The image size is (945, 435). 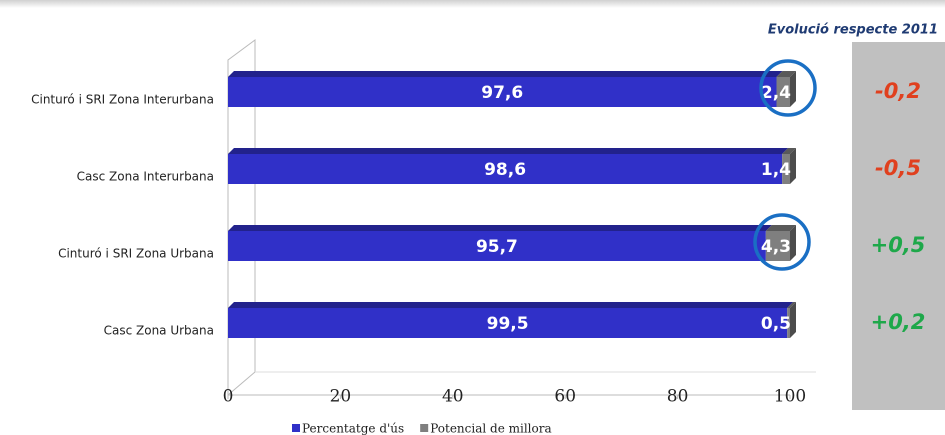 What do you see at coordinates (898, 226) in the screenshot?
I see `change-panel` at bounding box center [898, 226].